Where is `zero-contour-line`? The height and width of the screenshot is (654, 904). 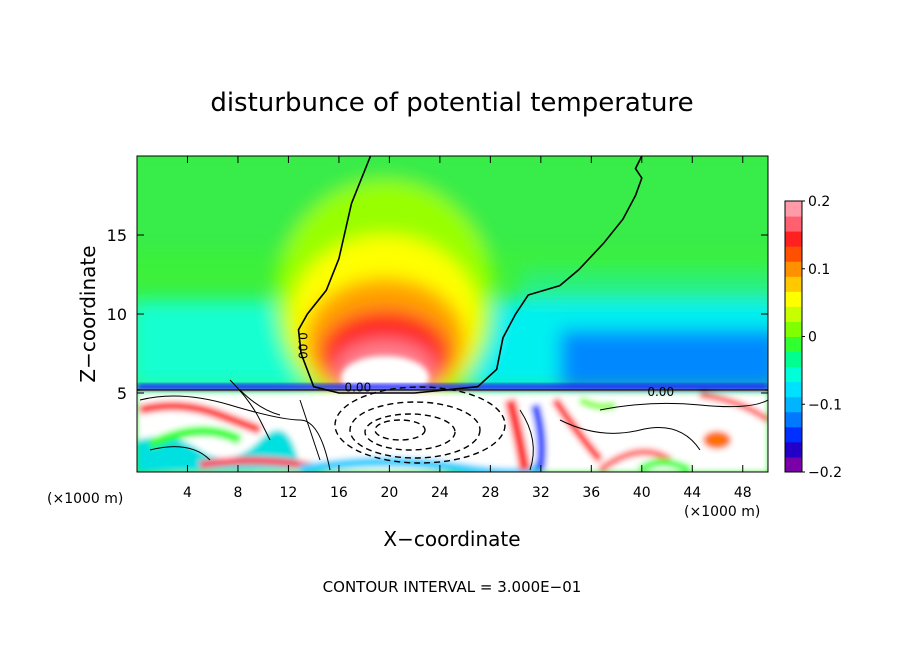
zero-contour-line is located at coordinates (470, 274).